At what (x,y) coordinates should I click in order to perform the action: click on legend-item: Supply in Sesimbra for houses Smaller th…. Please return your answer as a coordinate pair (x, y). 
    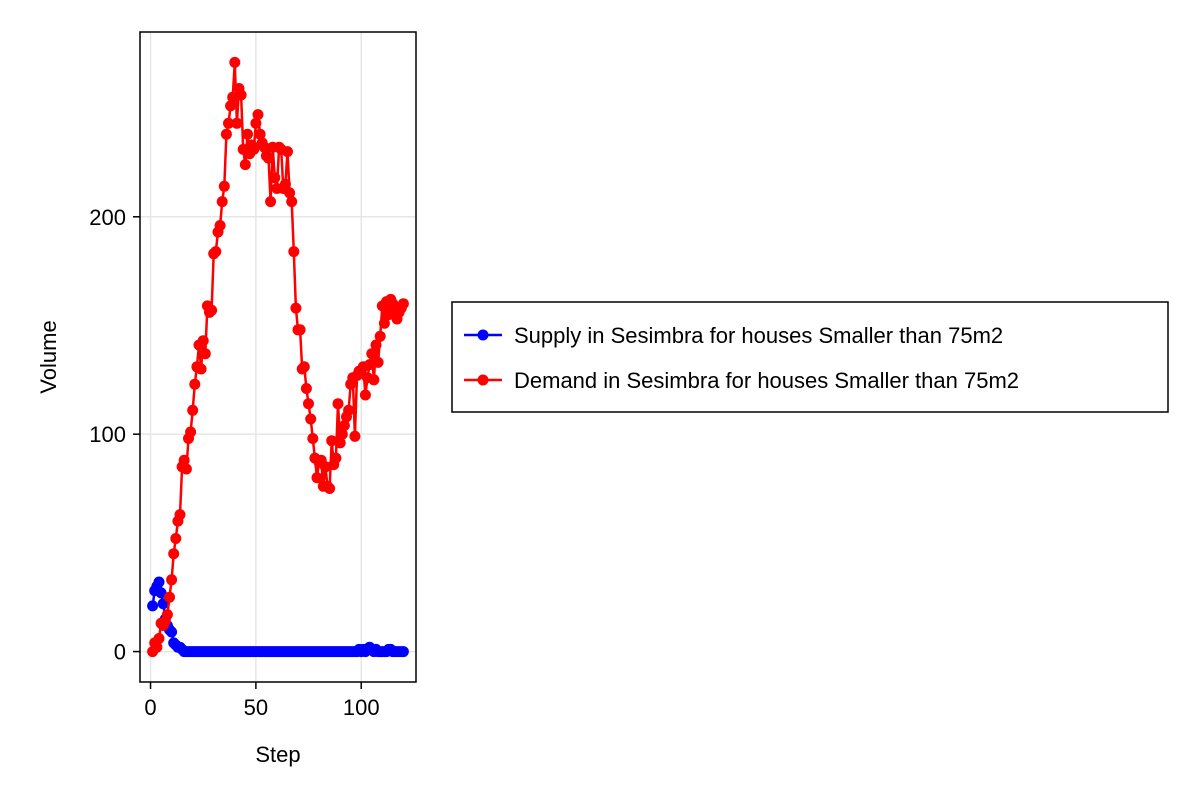
    Looking at the image, I should click on (733, 335).